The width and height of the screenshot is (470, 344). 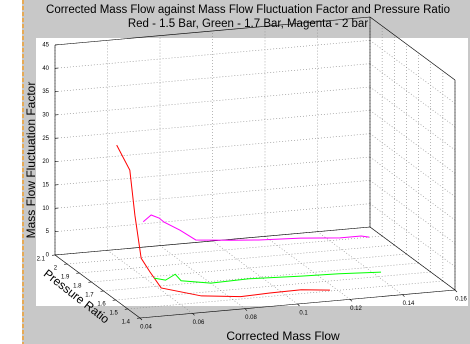 What do you see at coordinates (146, 328) in the screenshot?
I see `x-tick-label: 0.04` at bounding box center [146, 328].